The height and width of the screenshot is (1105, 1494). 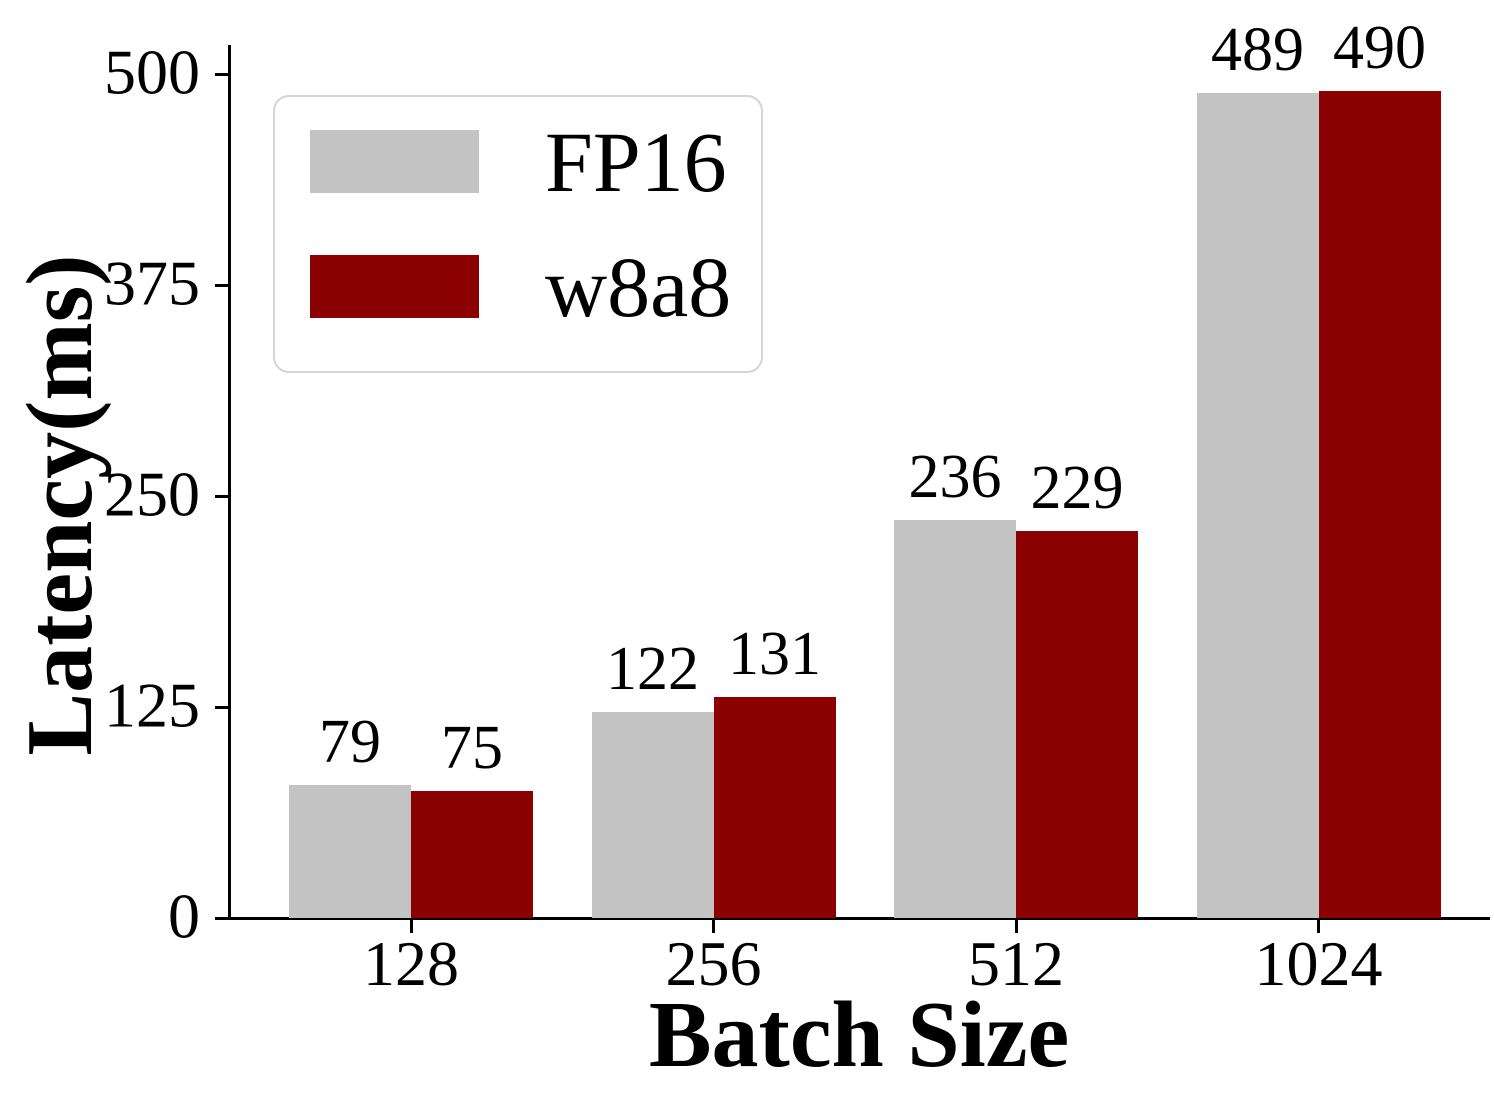 I want to click on x-axis-line, so click(x=859, y=918).